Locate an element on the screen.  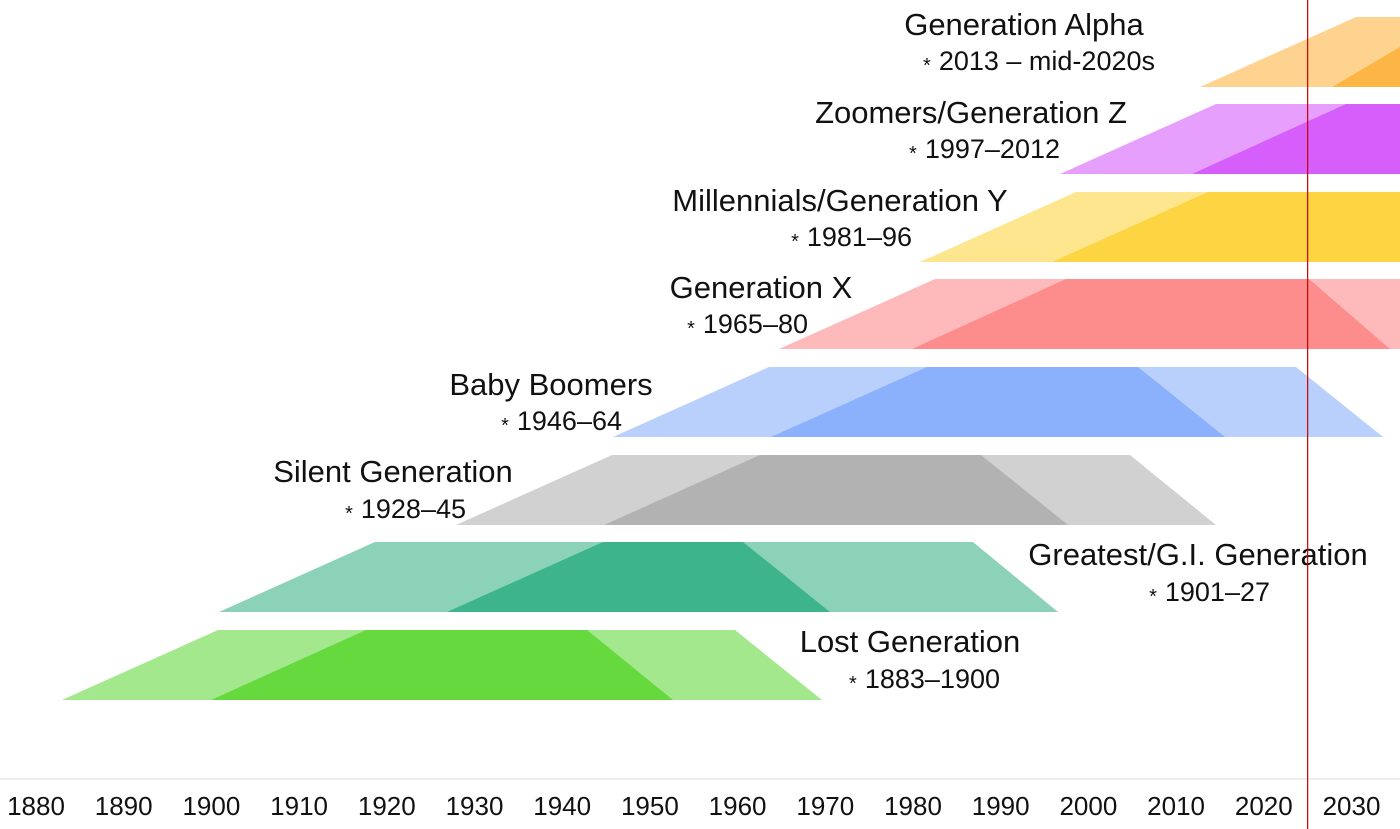
label-millennials: Millennials/Generation Y 1981–96 * is located at coordinates (839, 218).